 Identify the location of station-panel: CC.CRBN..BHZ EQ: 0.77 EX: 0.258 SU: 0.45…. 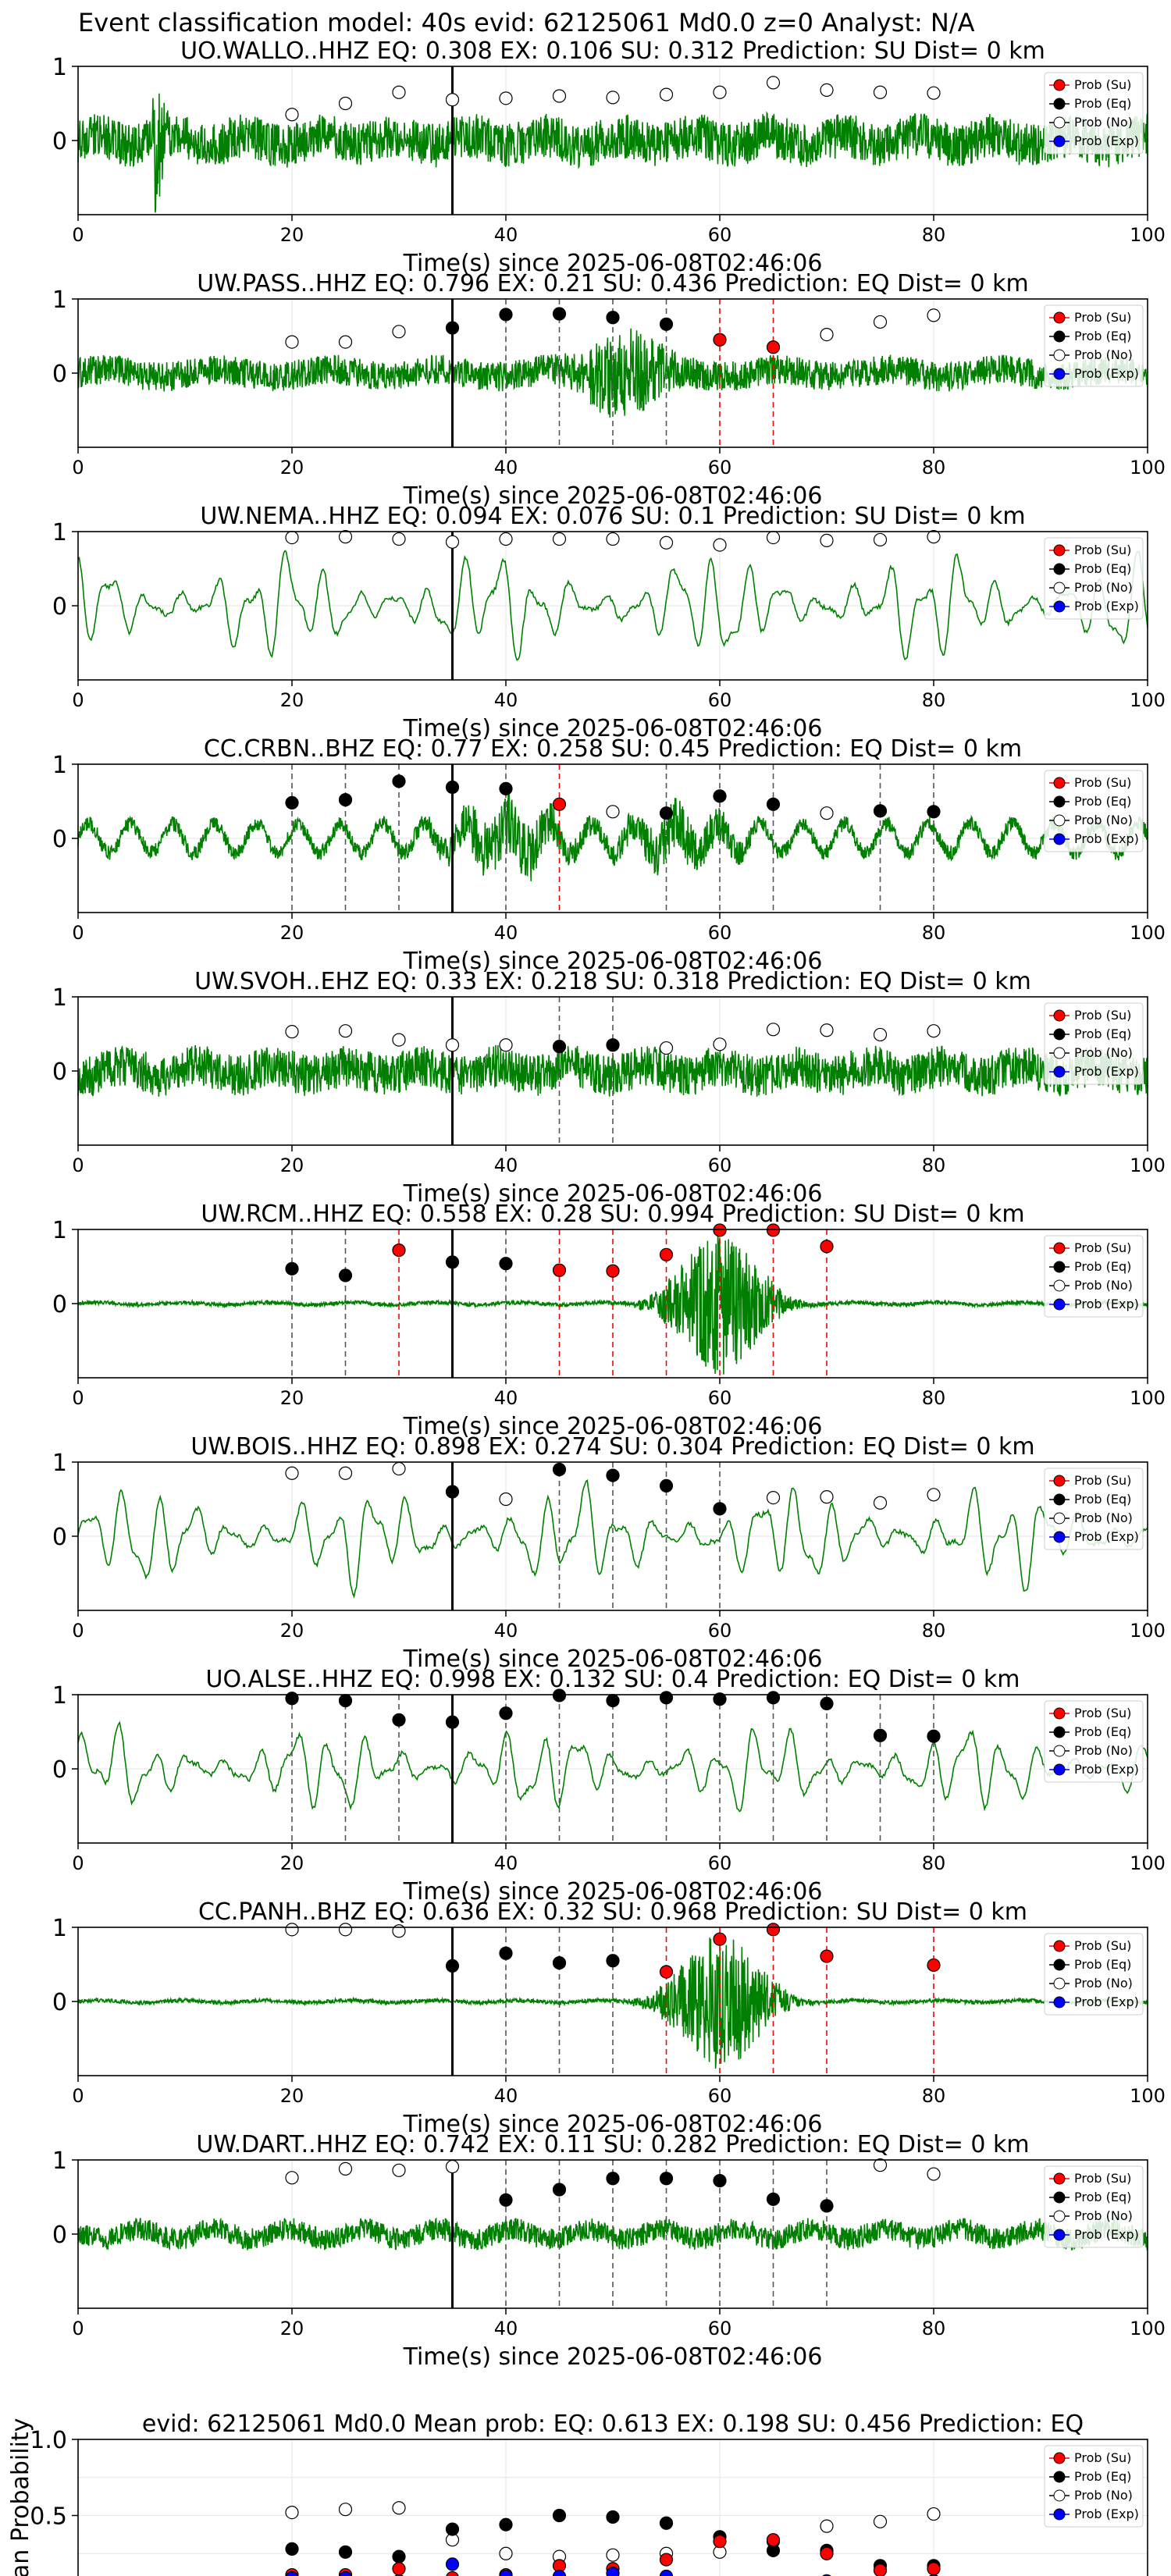
(609, 855).